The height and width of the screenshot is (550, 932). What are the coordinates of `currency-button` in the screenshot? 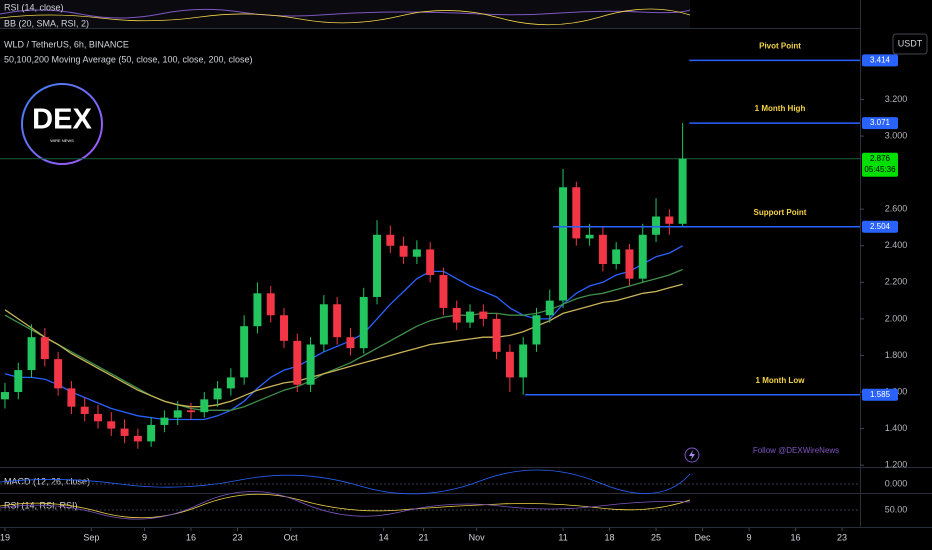 It's located at (910, 44).